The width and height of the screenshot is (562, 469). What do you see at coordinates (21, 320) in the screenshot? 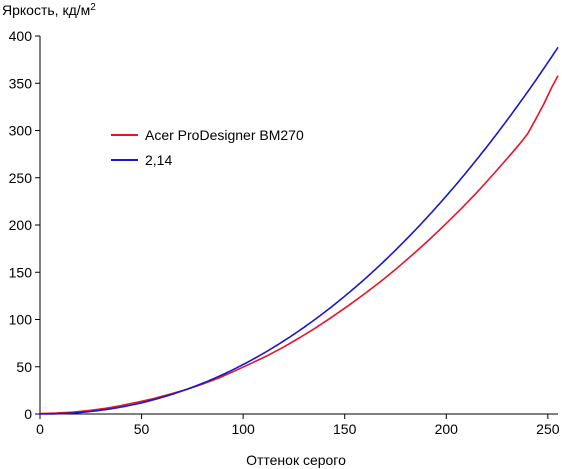
I see `y-tick-label: 100` at bounding box center [21, 320].